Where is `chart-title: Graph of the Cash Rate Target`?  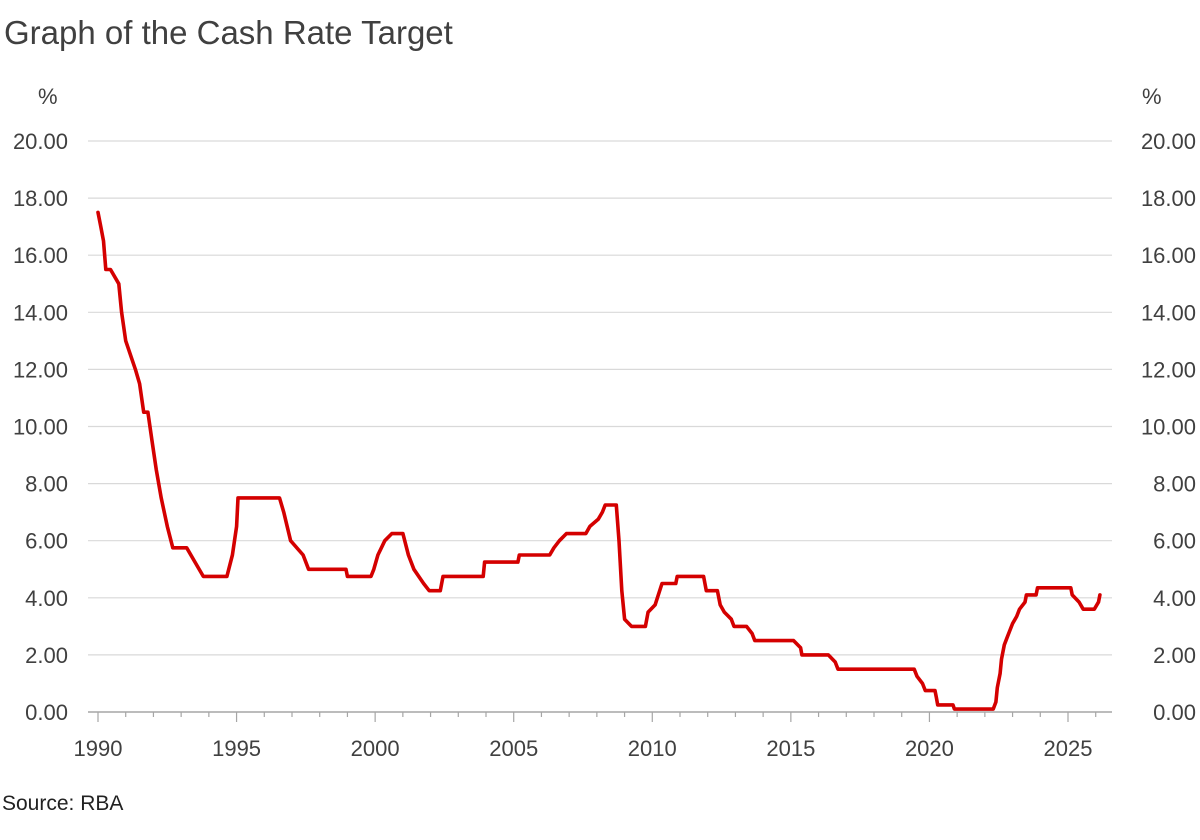
chart-title: Graph of the Cash Rate Target is located at coordinates (228, 32).